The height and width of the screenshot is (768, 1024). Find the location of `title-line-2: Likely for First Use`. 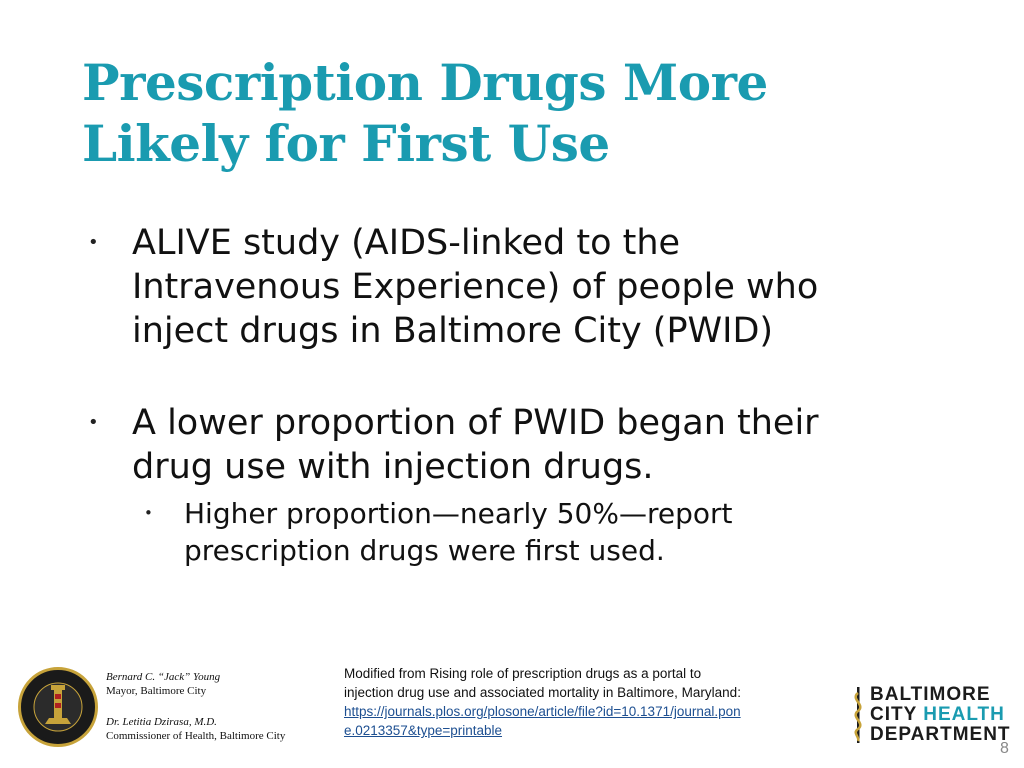

title-line-2: Likely for First Use is located at coordinates (346, 143).